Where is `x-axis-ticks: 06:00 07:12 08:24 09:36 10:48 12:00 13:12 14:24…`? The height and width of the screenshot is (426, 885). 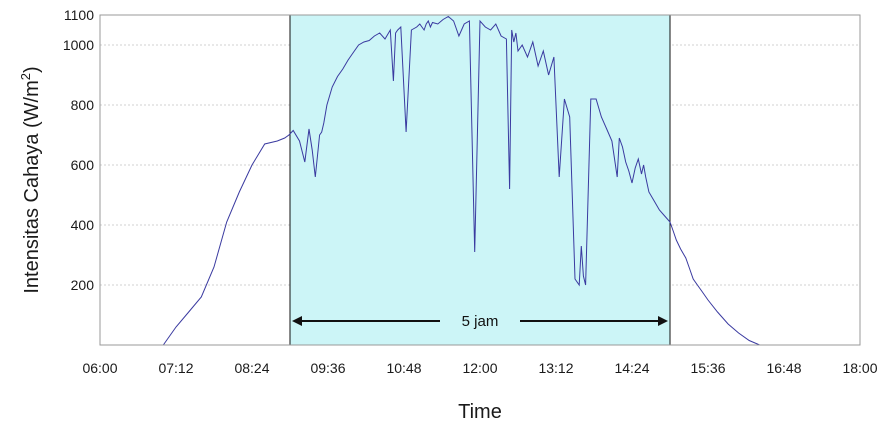 x-axis-ticks: 06:00 07:12 08:24 09:36 10:48 12:00 13:12 14:24… is located at coordinates (479, 368).